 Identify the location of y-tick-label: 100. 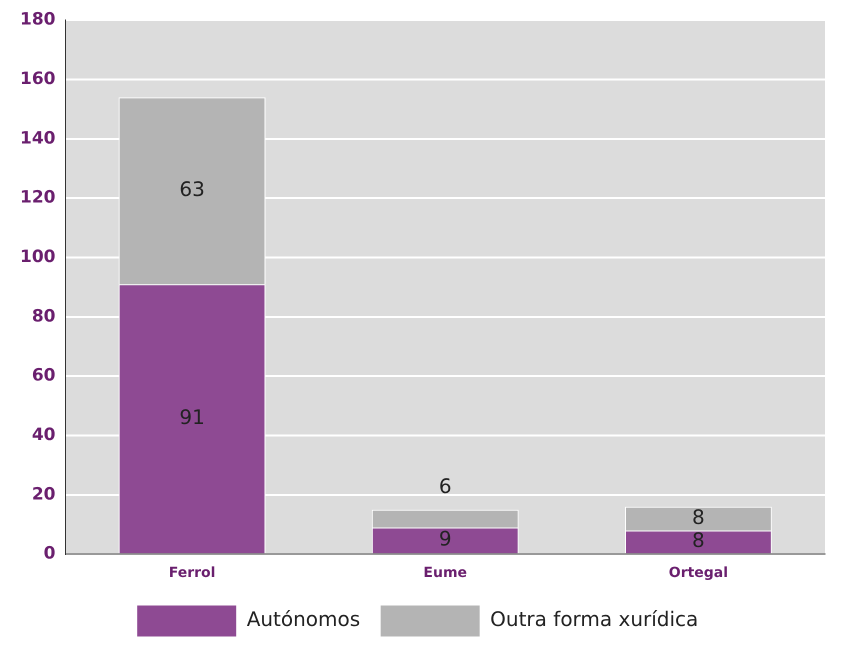
(38, 256).